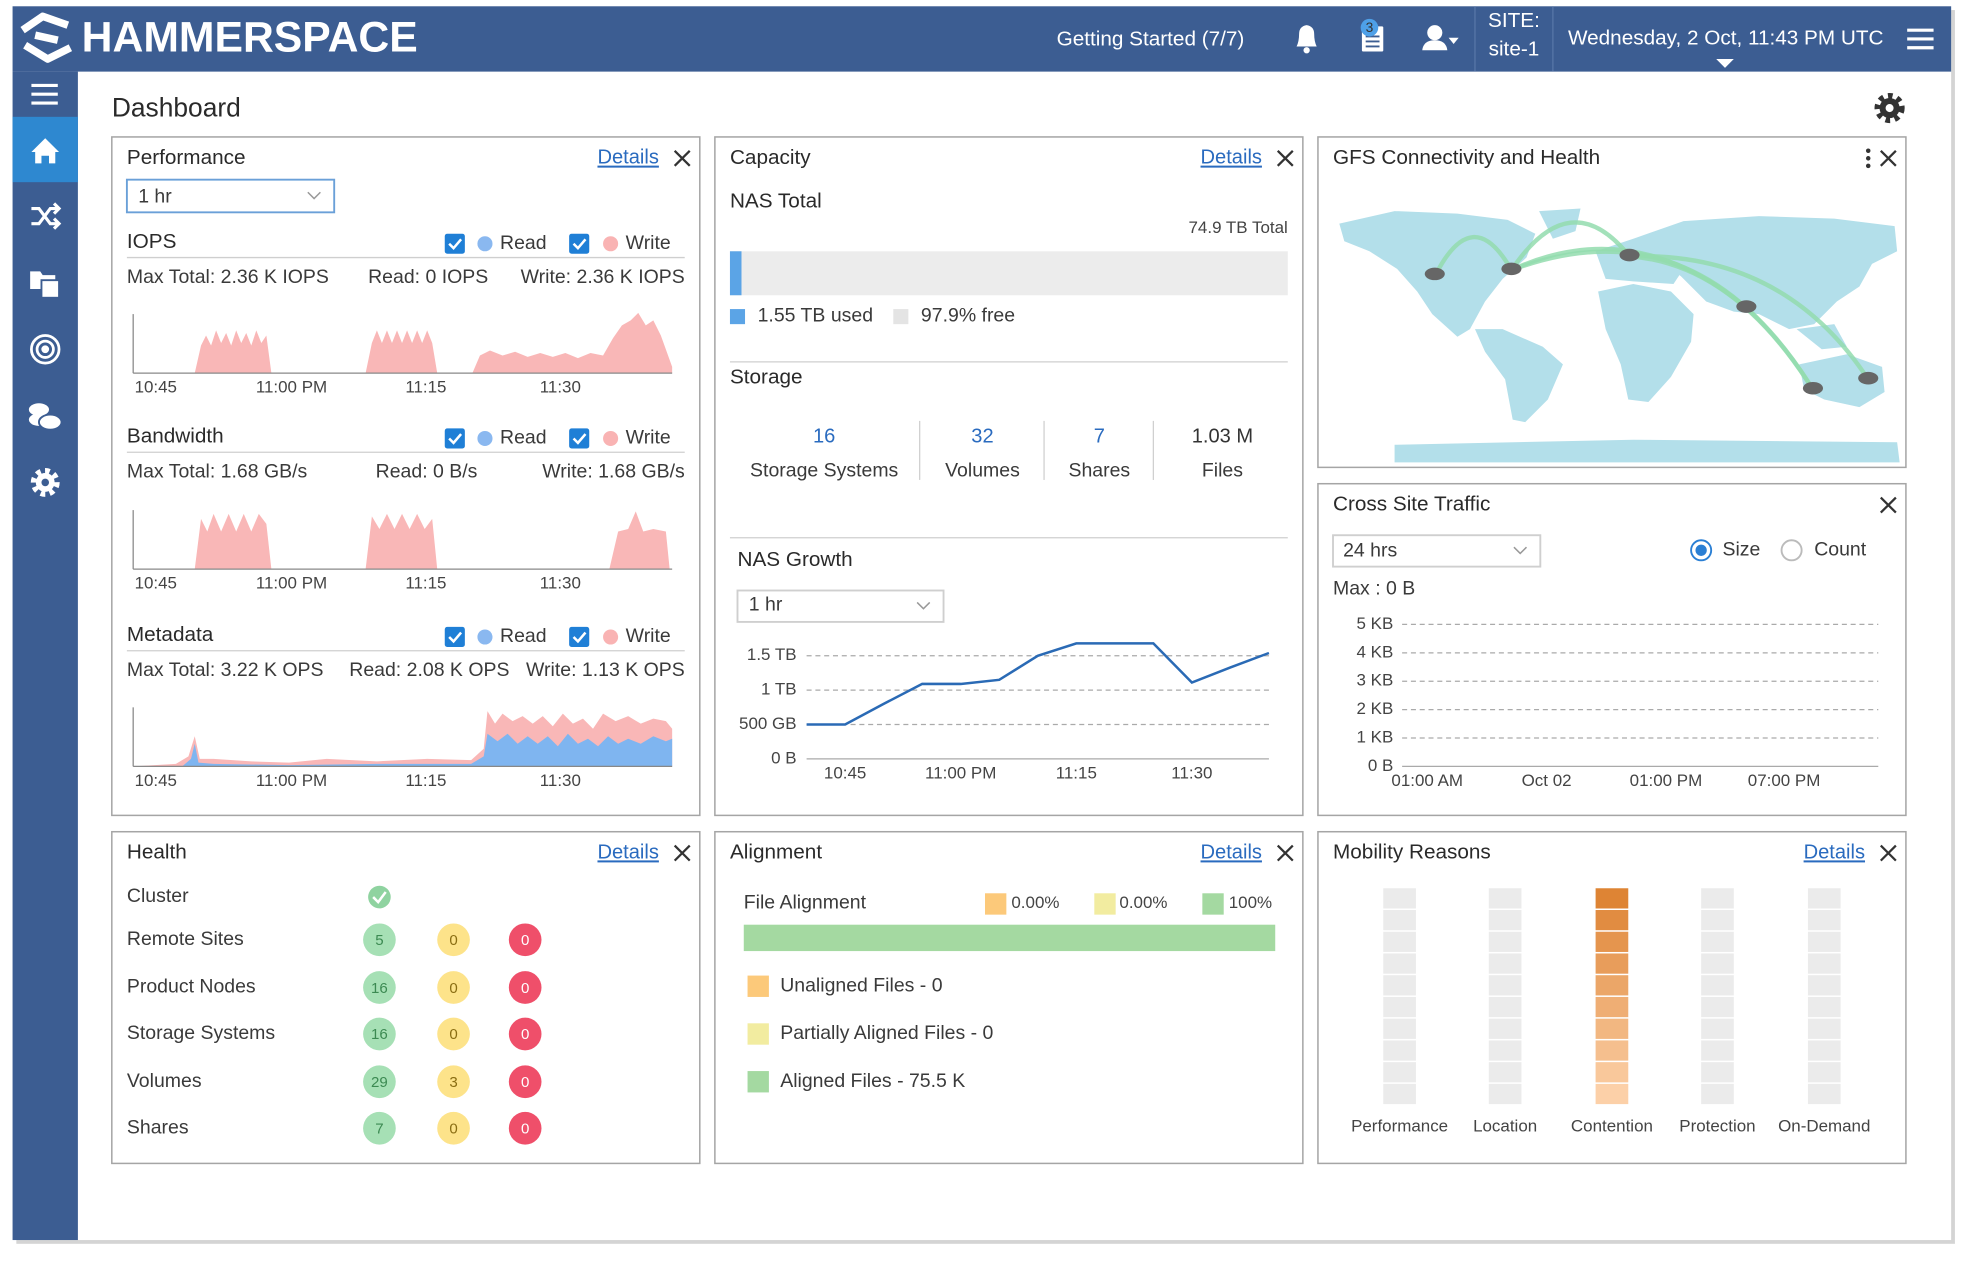 Image resolution: width=1970 pixels, height=1262 pixels. What do you see at coordinates (603, 277) in the screenshot?
I see `write-total: Write: 2.36 K IOPS` at bounding box center [603, 277].